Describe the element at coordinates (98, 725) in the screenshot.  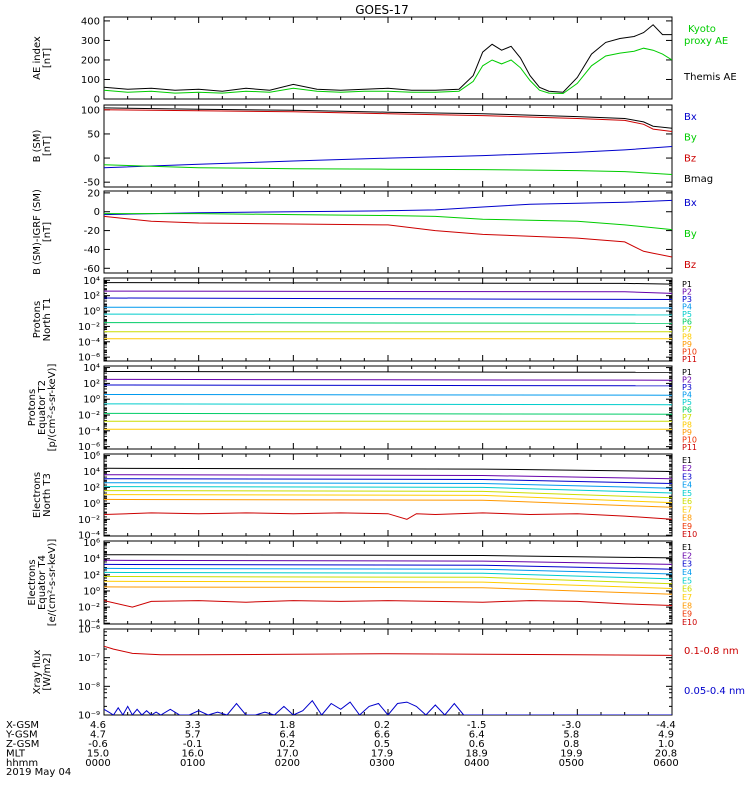
I see `footer-value: 4.6` at that location.